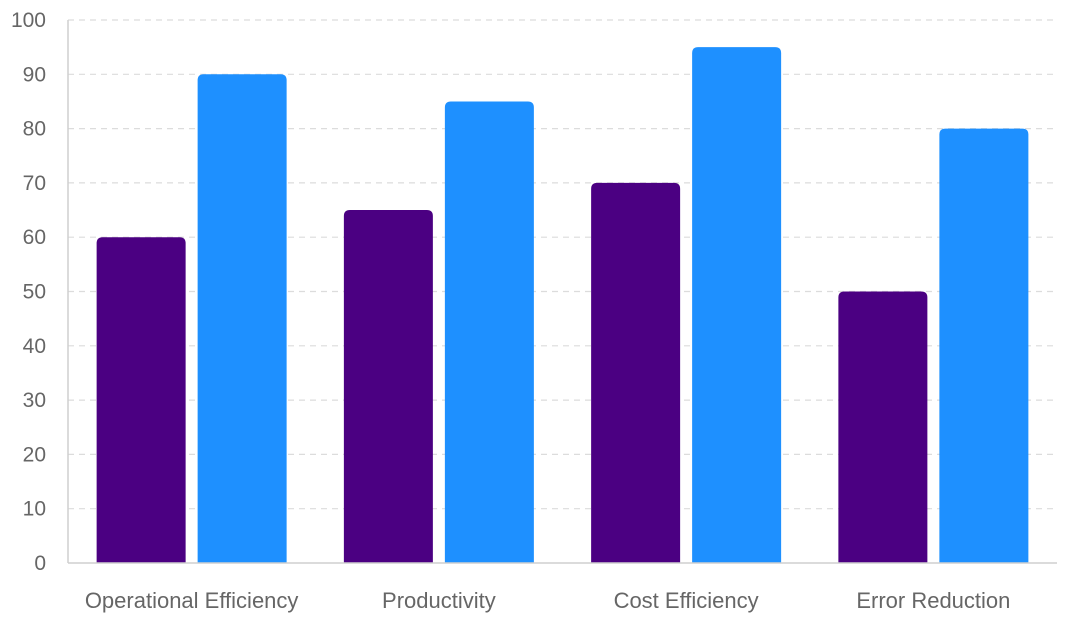 This screenshot has width=1071, height=620. Describe the element at coordinates (388, 387) in the screenshot. I see `bar-series1-productivity` at that location.